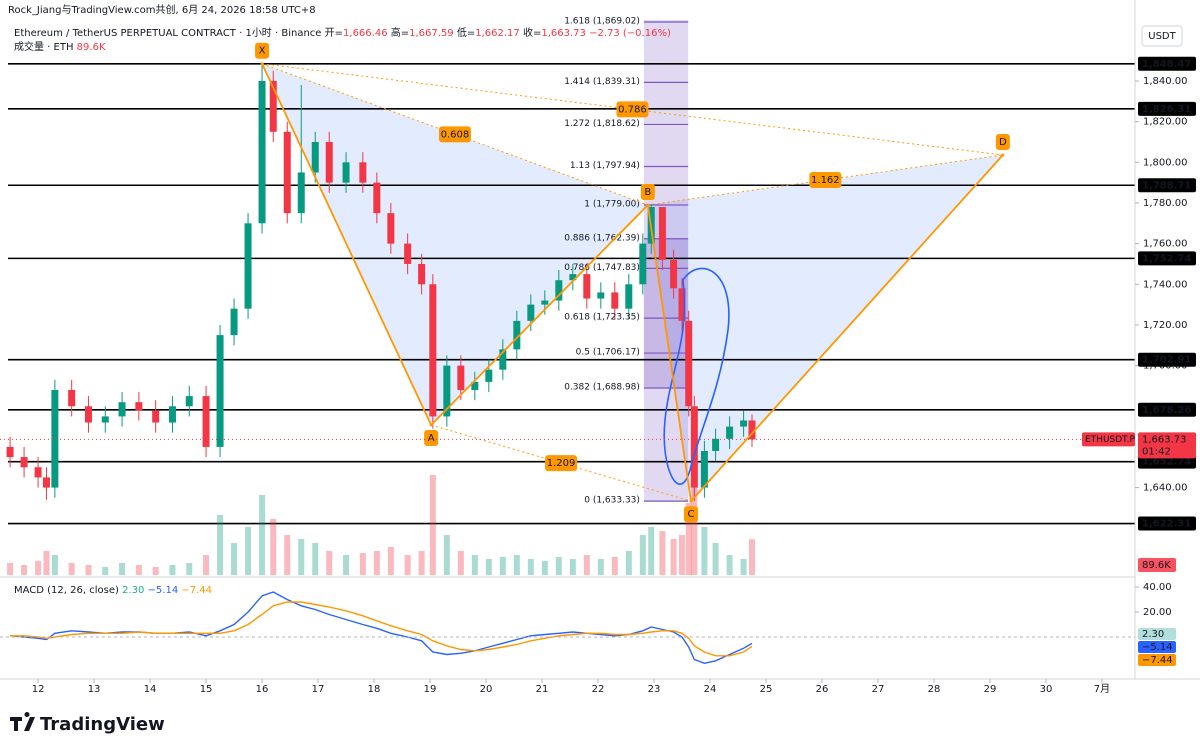  Describe the element at coordinates (486, 689) in the screenshot. I see `x-tick-label: 20` at that location.